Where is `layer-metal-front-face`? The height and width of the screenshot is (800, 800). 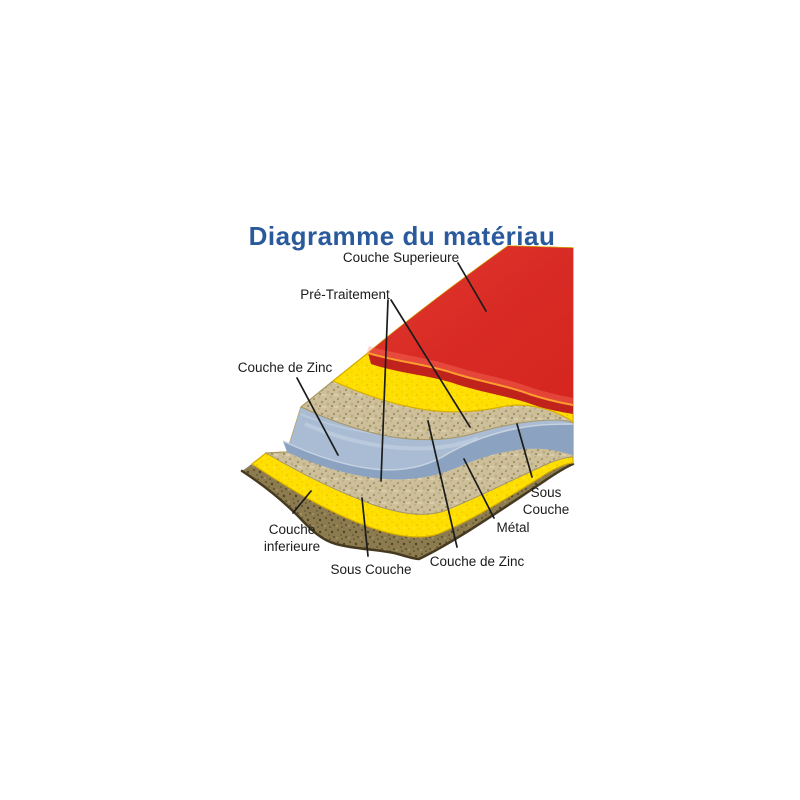 layer-metal-front-face is located at coordinates (428, 452).